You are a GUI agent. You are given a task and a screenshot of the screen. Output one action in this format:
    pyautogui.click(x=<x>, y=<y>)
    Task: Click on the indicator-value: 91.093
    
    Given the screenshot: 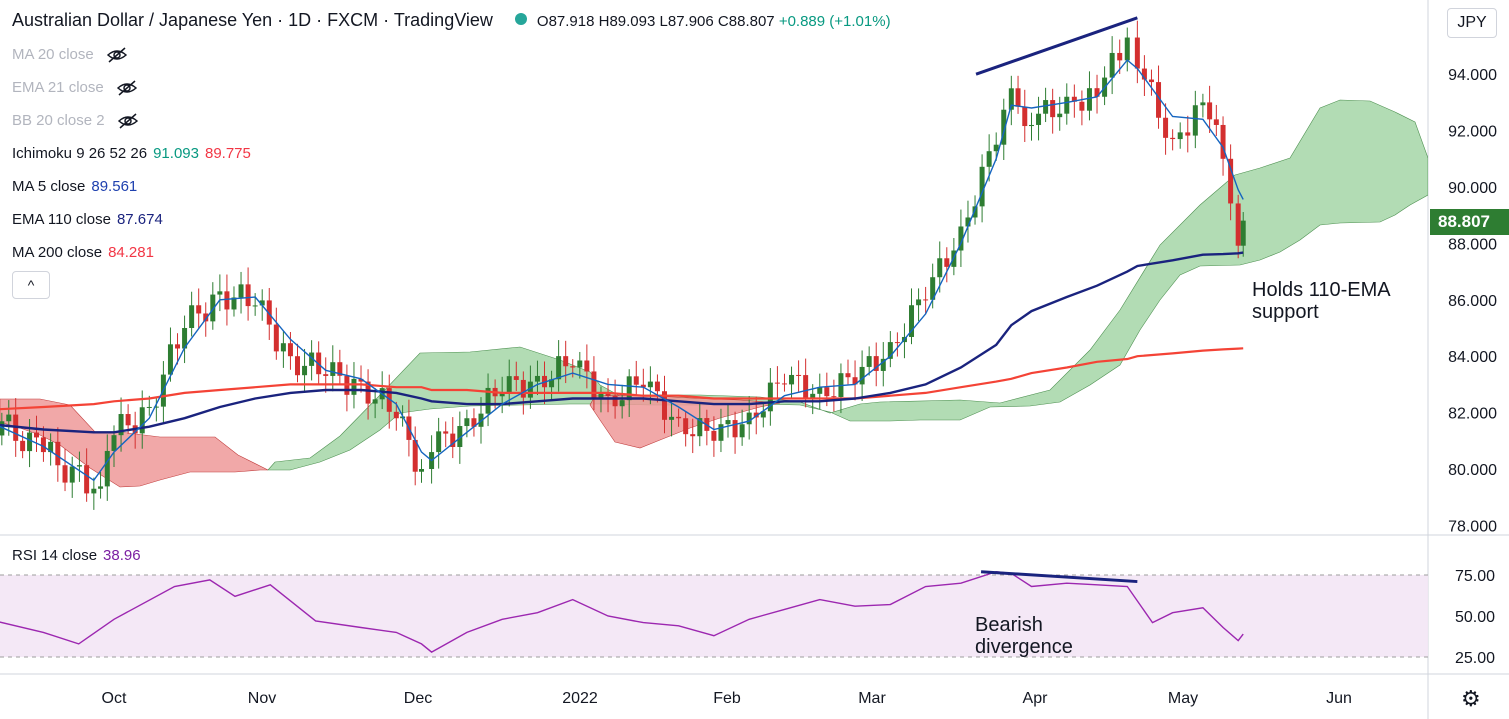 What is the action you would take?
    pyautogui.click(x=176, y=153)
    